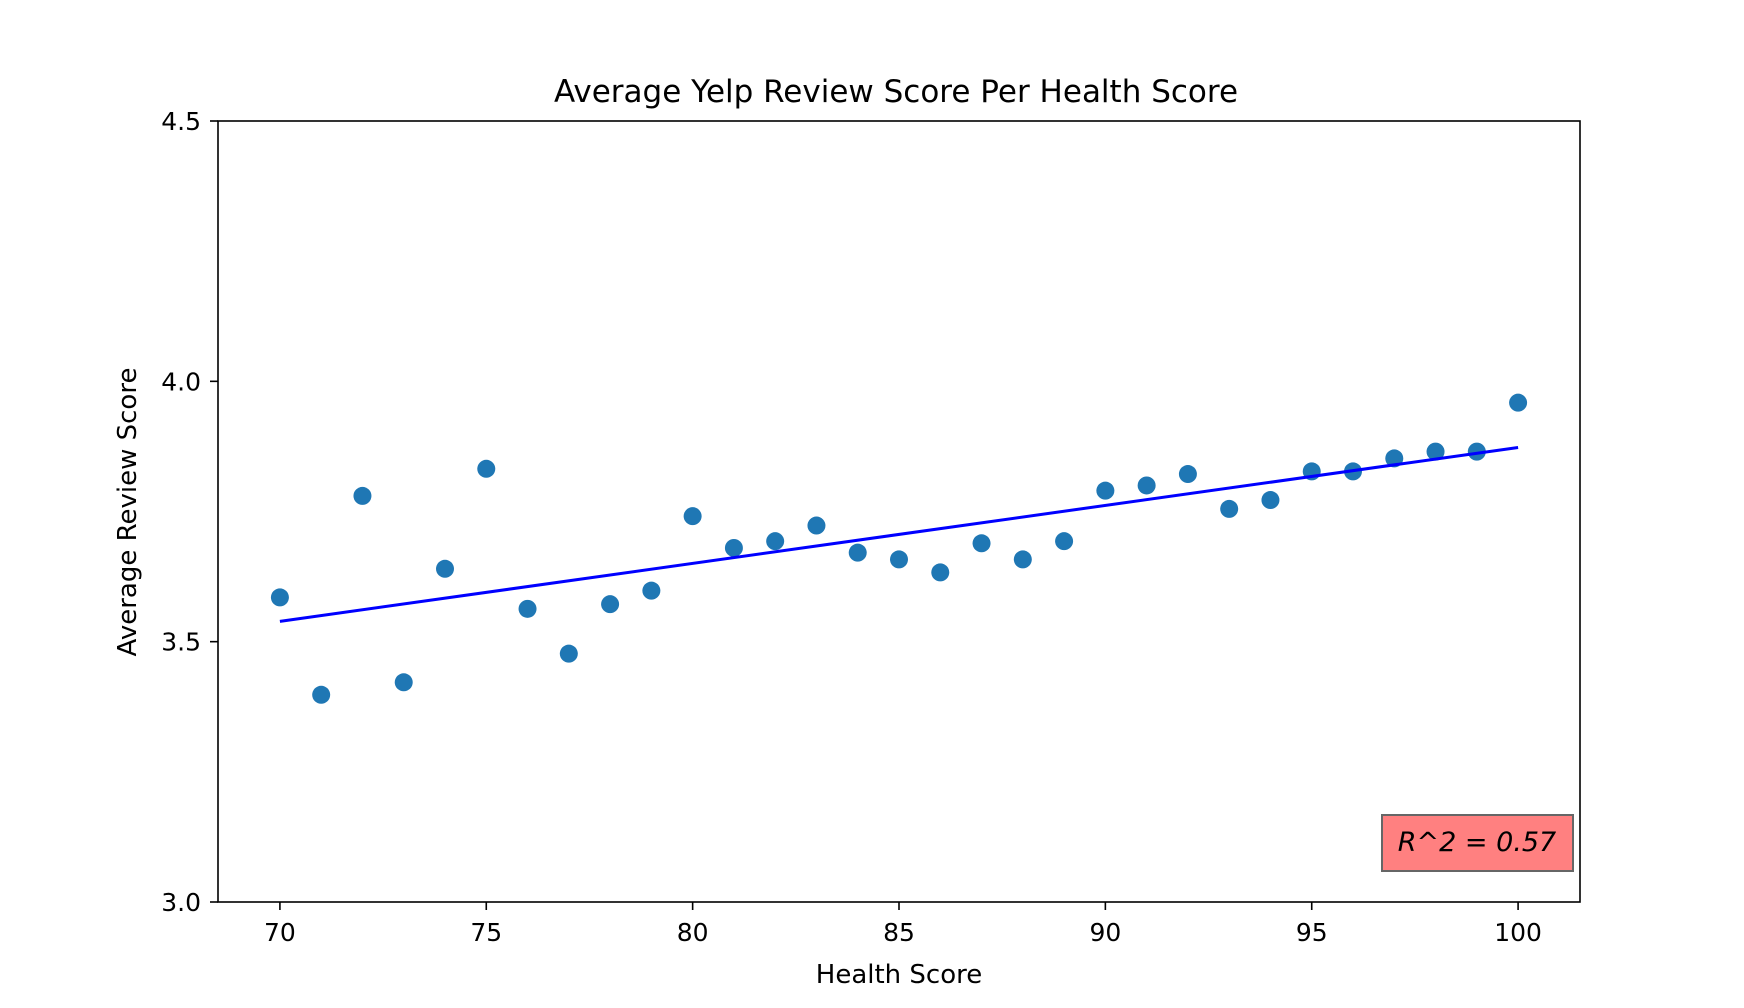 The width and height of the screenshot is (1744, 1008). I want to click on x-tick-label: 100, so click(1518, 932).